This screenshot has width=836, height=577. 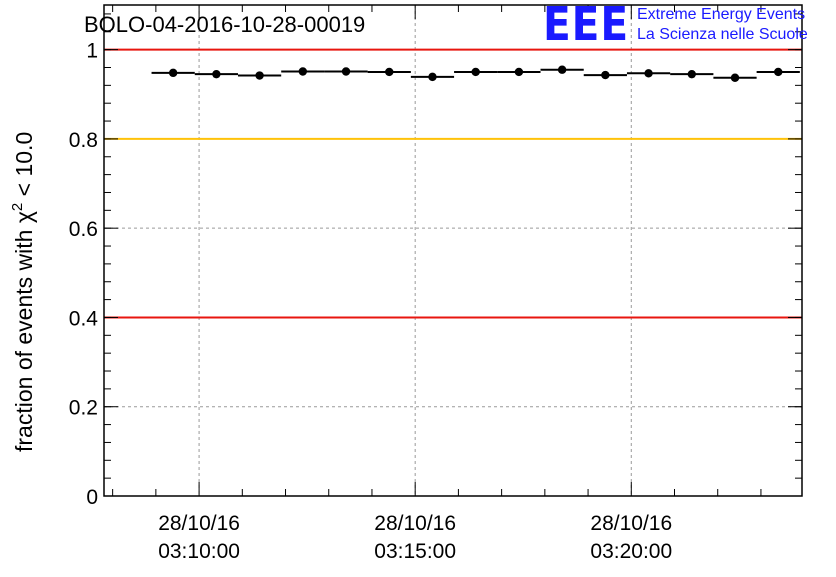 I want to click on y-axis-label-suffix: < 10.0, so click(x=24, y=167).